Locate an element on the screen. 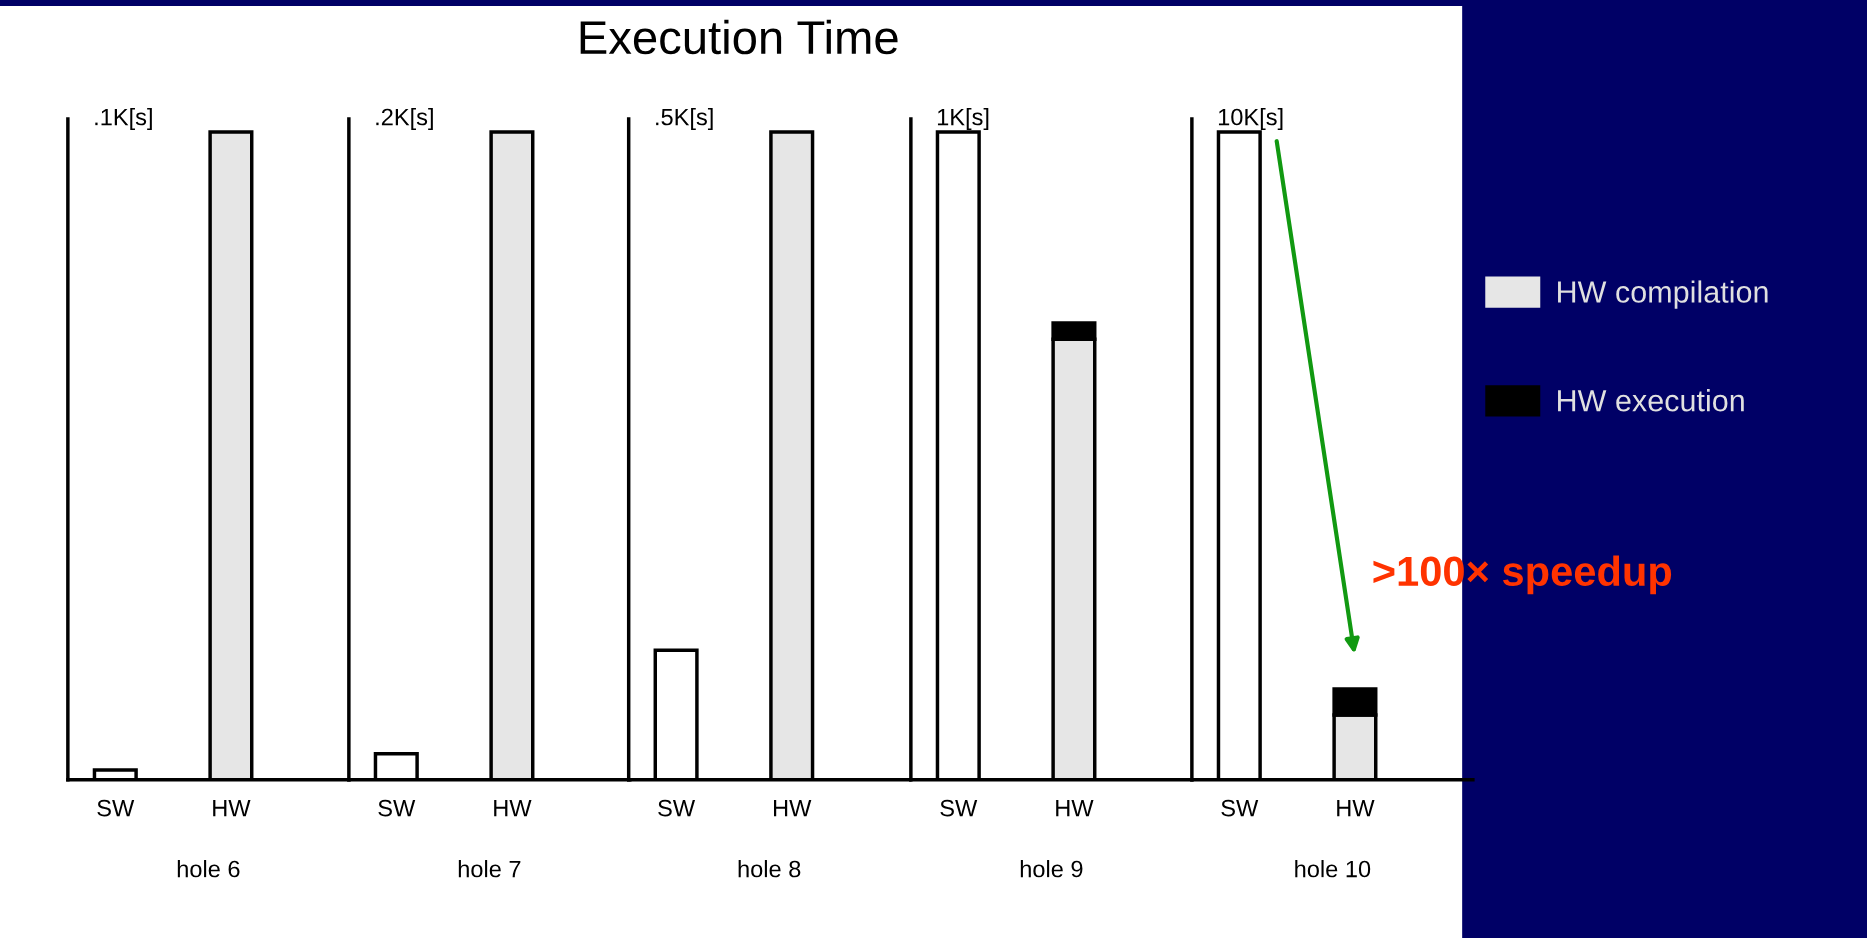  legend-label: HW compilation is located at coordinates (1663, 294).